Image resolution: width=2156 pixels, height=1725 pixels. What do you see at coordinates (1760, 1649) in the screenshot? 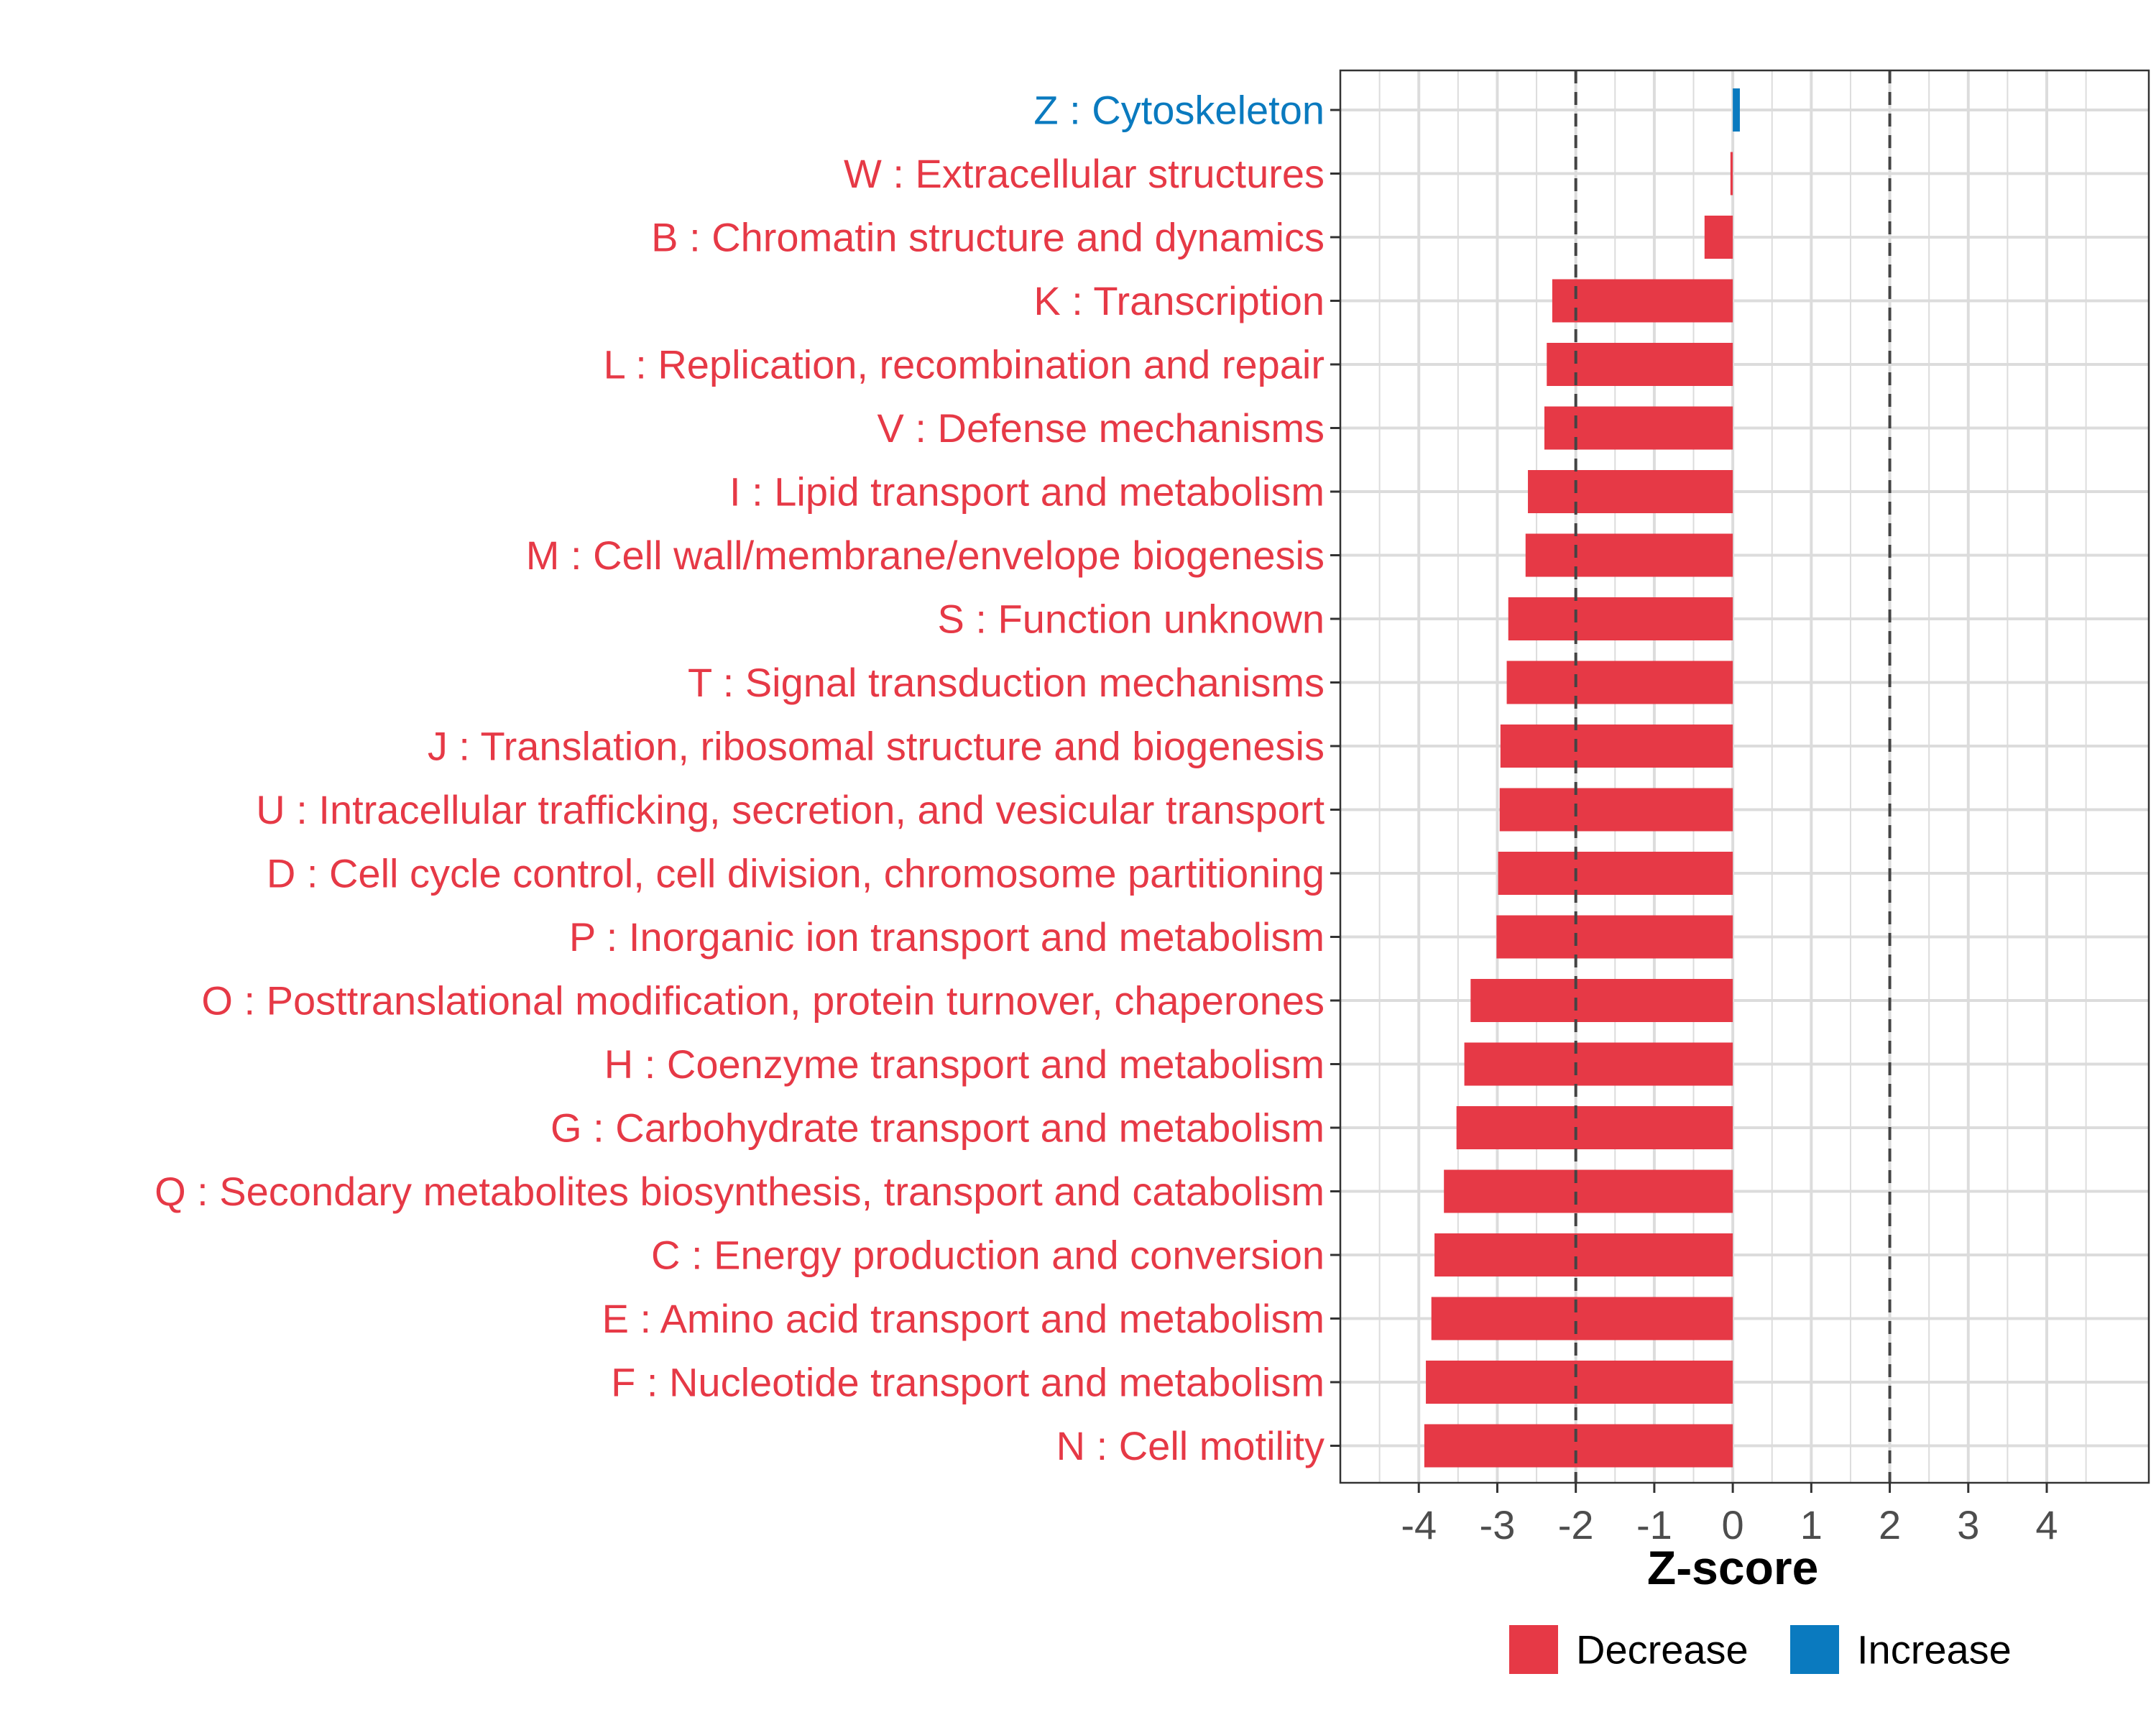
I see `legend: Decrease Increase` at bounding box center [1760, 1649].